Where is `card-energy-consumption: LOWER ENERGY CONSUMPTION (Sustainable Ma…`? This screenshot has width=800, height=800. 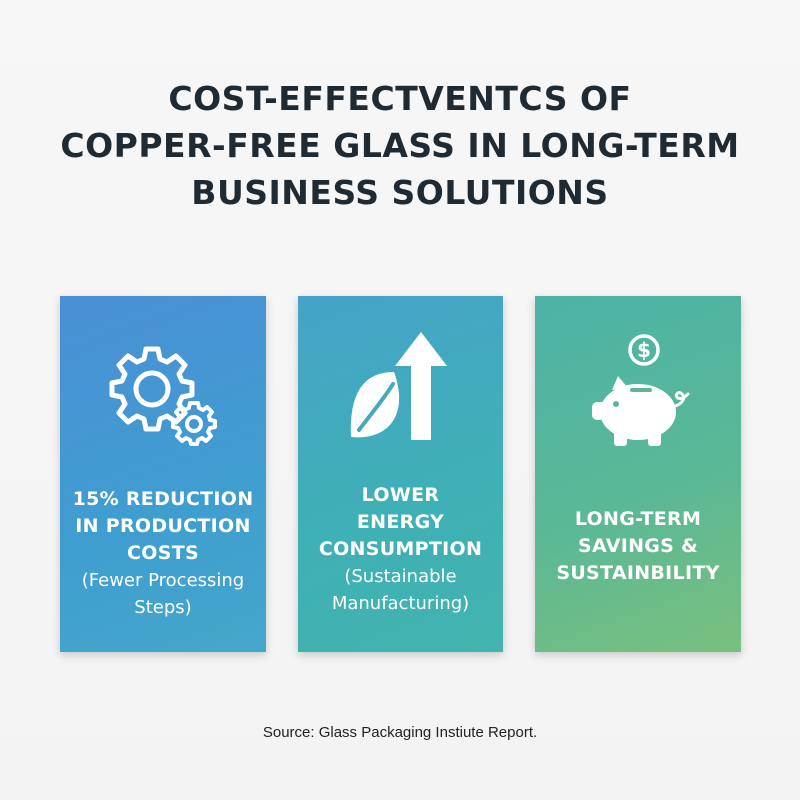
card-energy-consumption: LOWER ENERGY CONSUMPTION (Sustainable Ma… is located at coordinates (400, 474).